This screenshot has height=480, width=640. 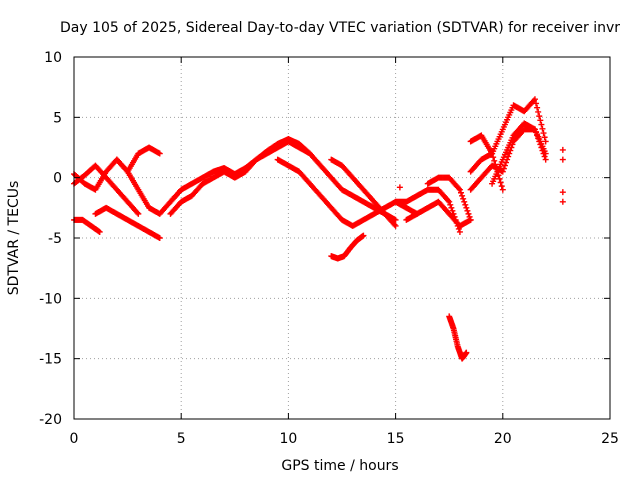 I want to click on series-arc-m, so click(x=449, y=198).